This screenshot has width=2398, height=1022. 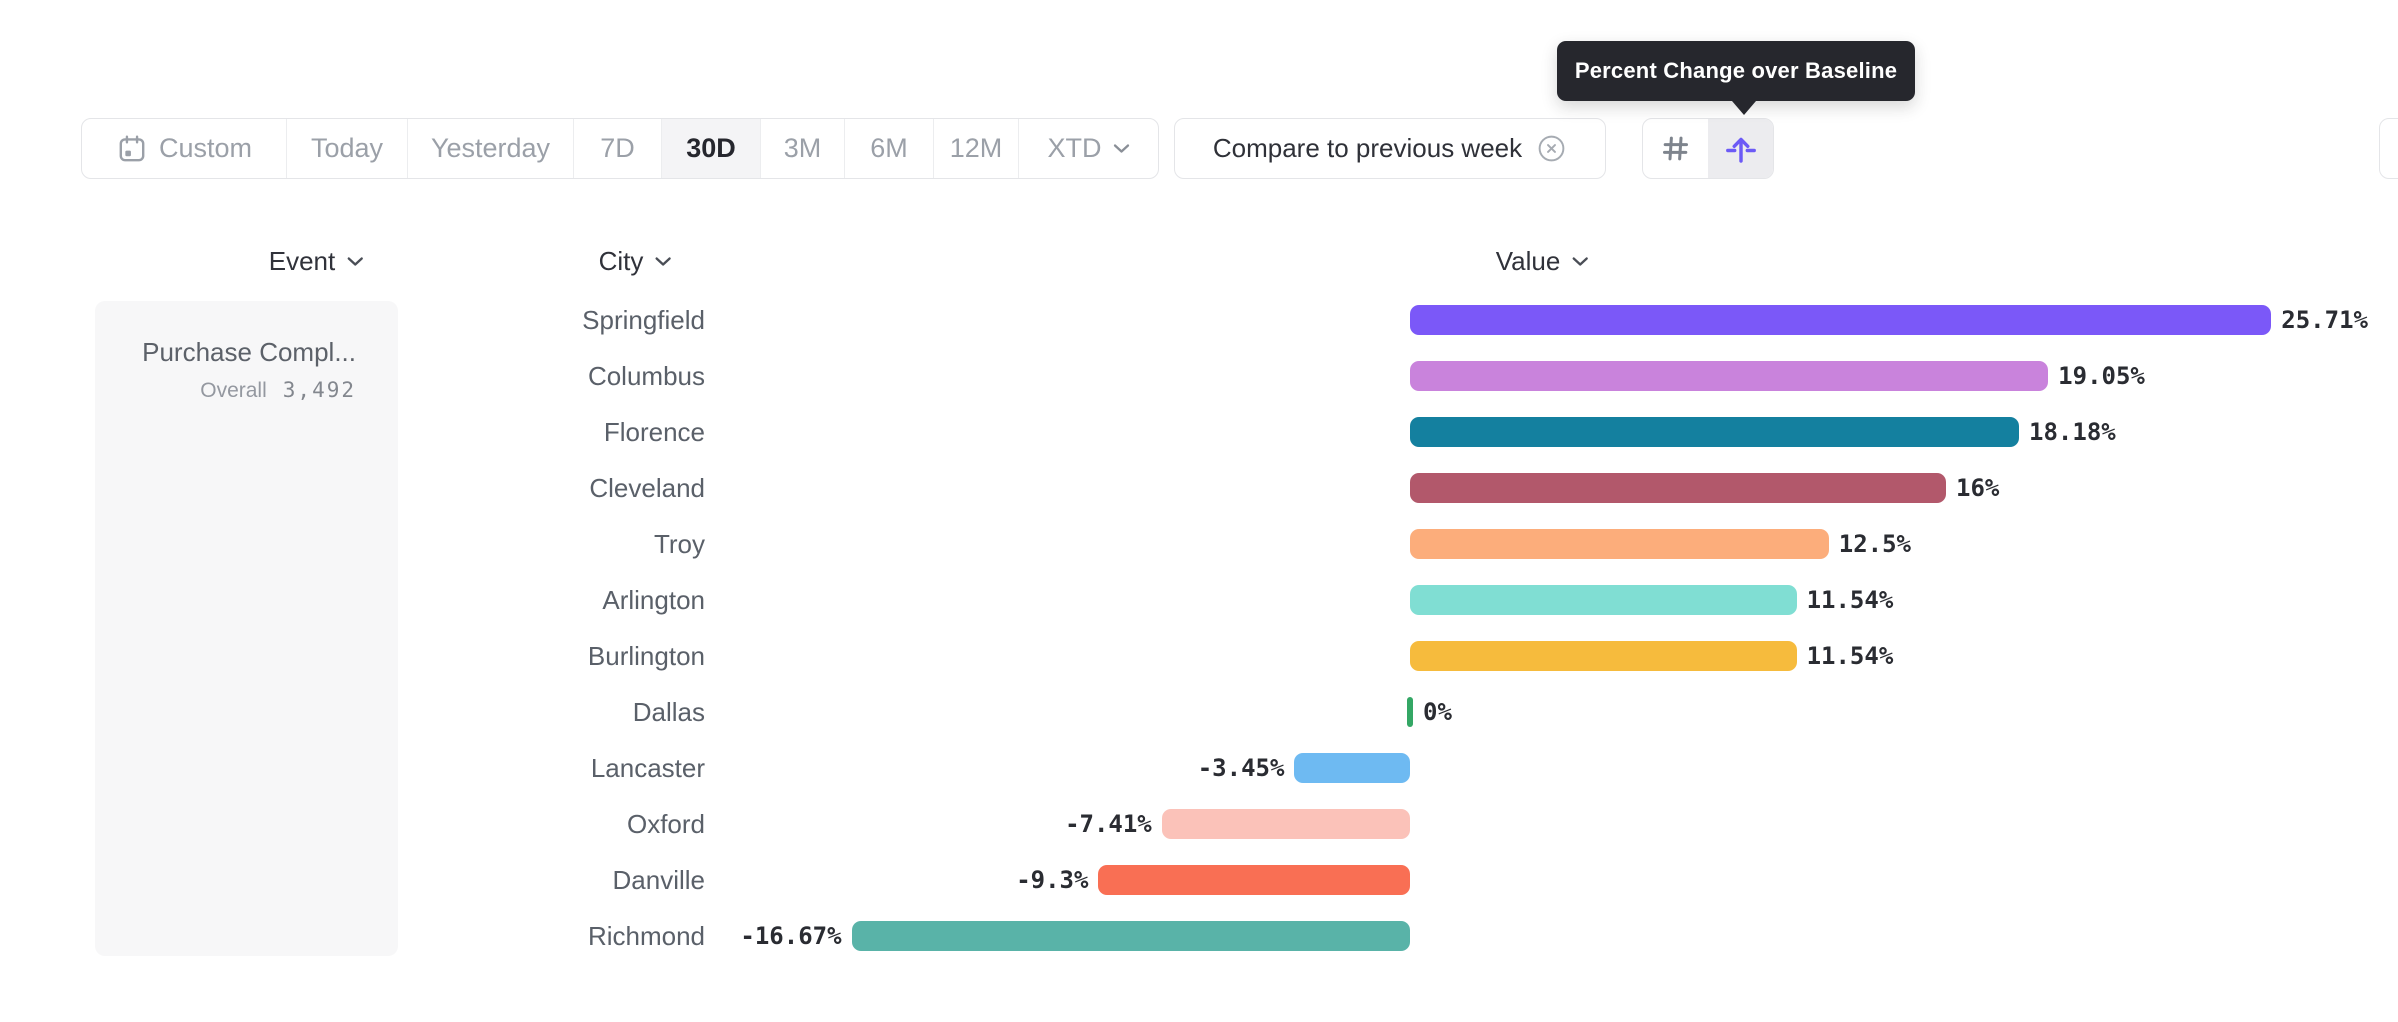 What do you see at coordinates (1551, 148) in the screenshot?
I see `circle-x-icon` at bounding box center [1551, 148].